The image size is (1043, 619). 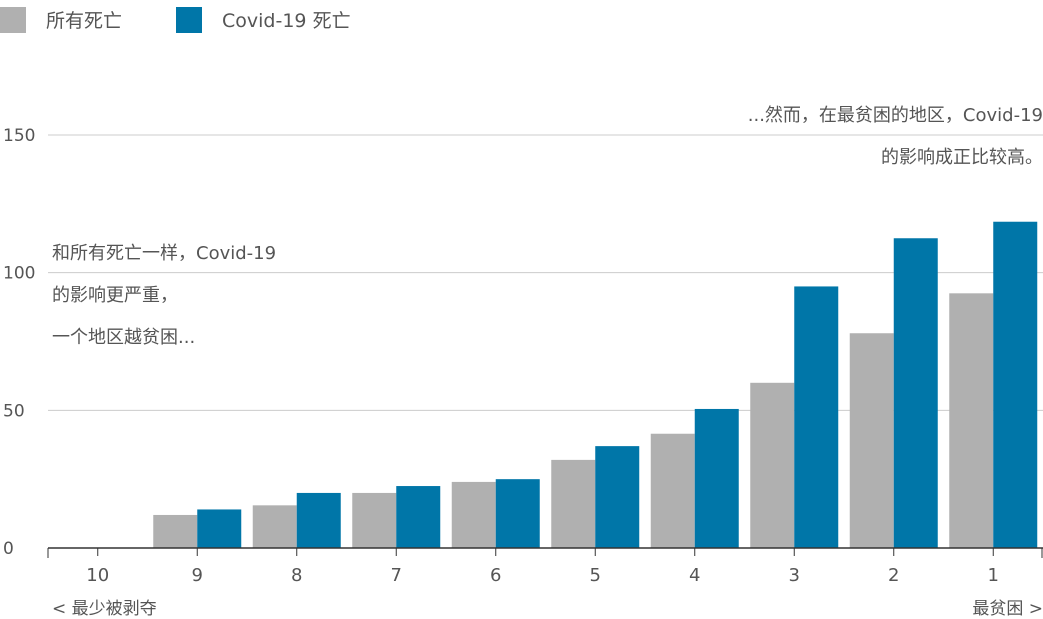 I want to click on legend-label-all-deaths: 所有死亡, so click(x=84, y=21).